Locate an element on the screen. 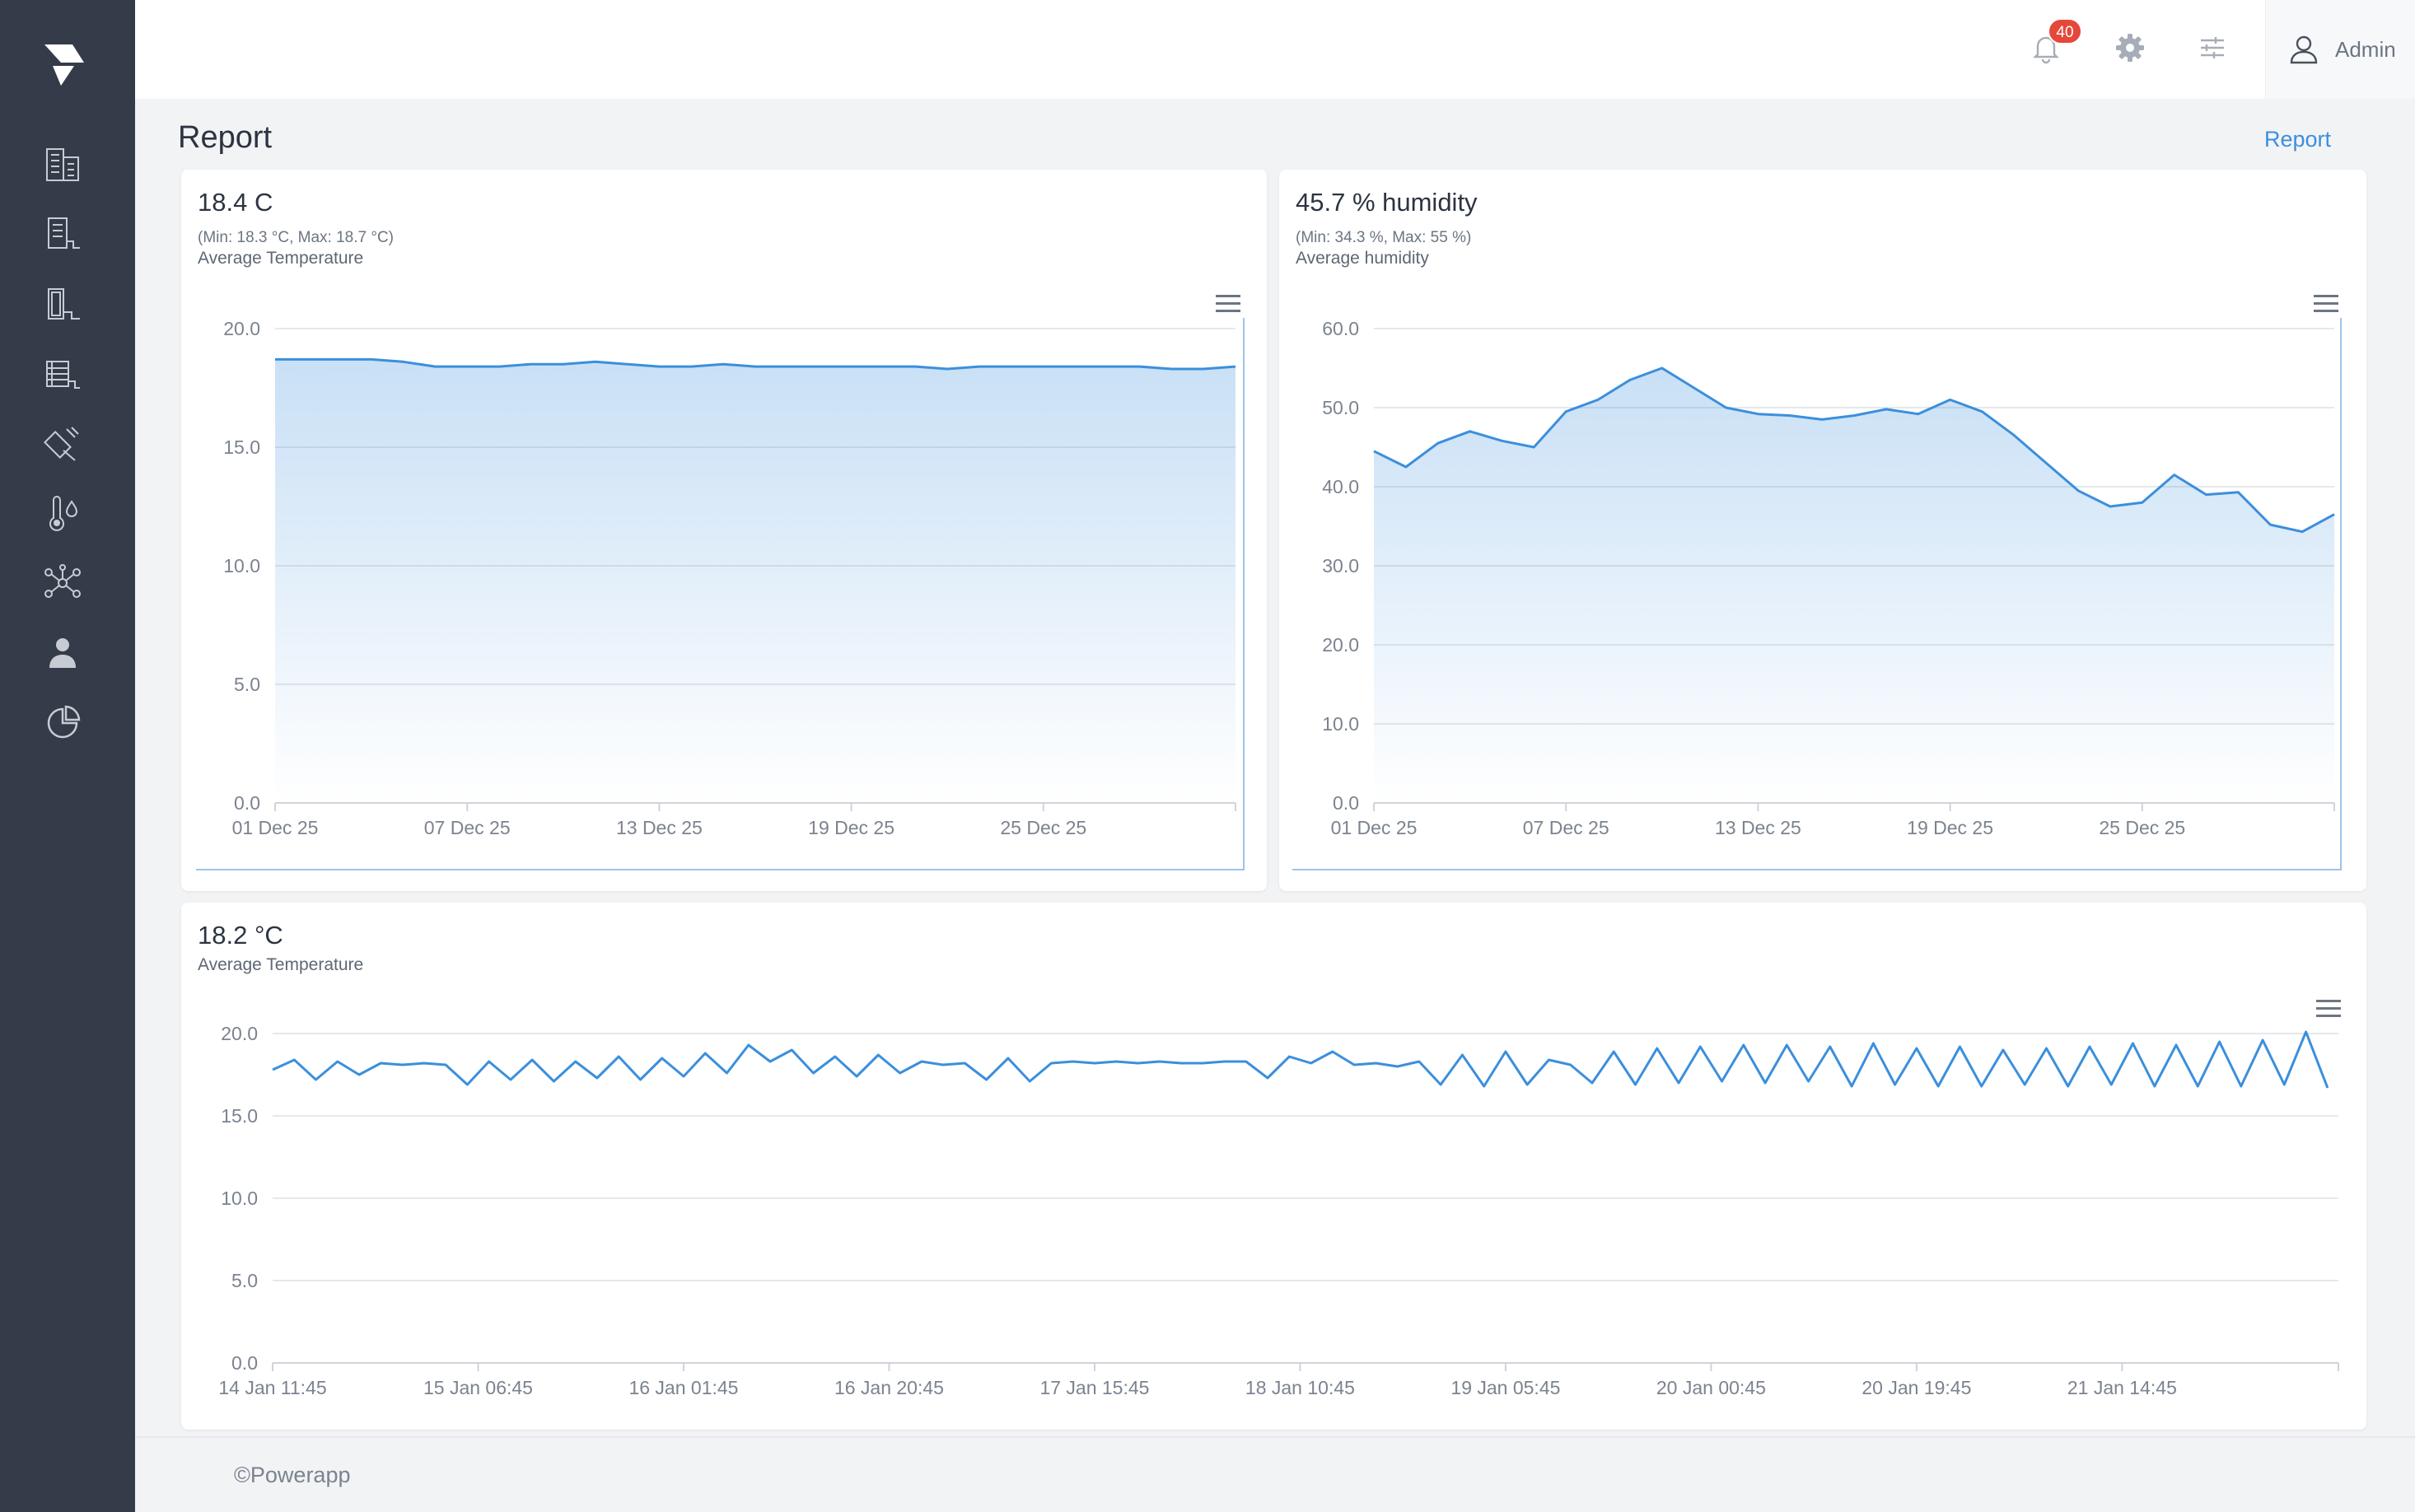 The width and height of the screenshot is (2415, 1512). x-tick-label: 20 Jan 00:45 is located at coordinates (1711, 1387).